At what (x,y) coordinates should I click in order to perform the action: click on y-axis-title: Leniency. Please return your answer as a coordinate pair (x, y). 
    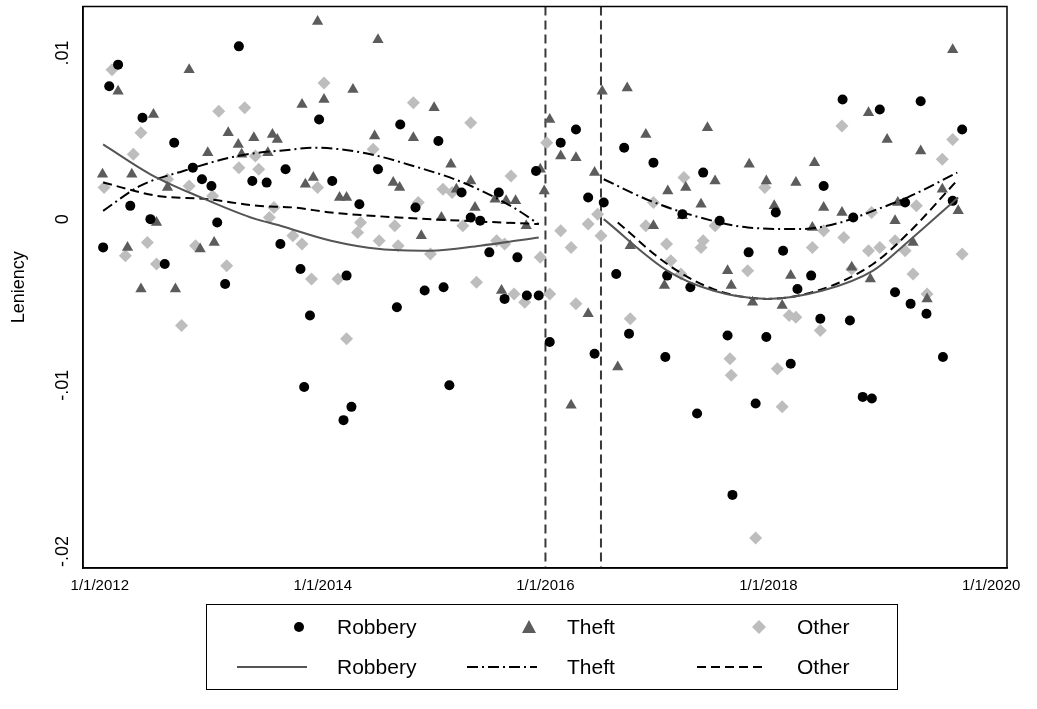
    Looking at the image, I should click on (17, 287).